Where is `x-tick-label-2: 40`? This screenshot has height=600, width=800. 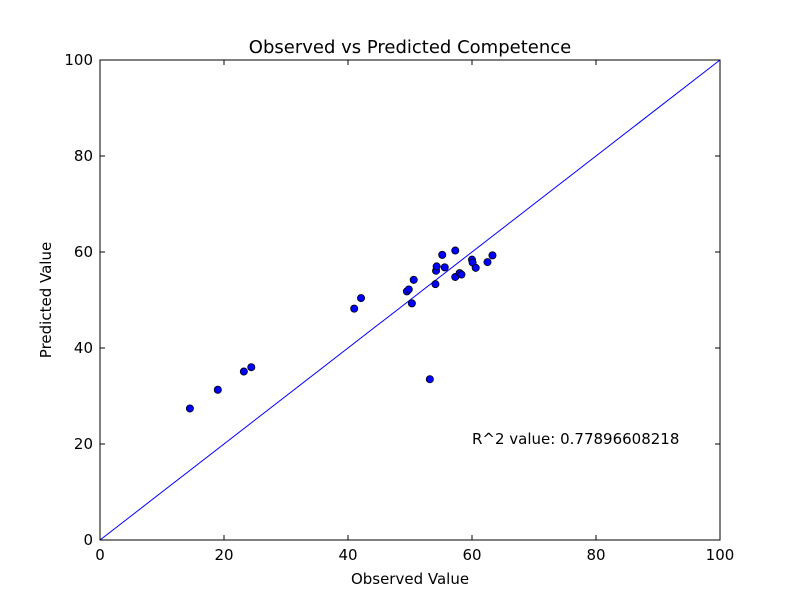 x-tick-label-2: 40 is located at coordinates (347, 555).